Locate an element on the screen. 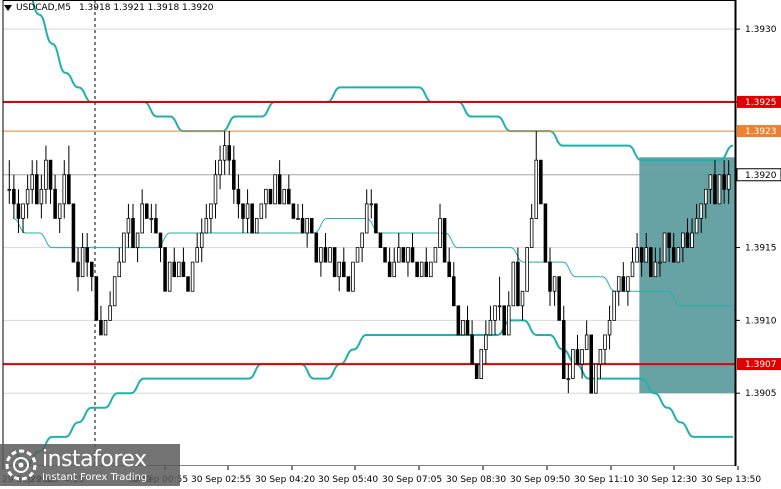  instaforex-logo-icon is located at coordinates (21, 465).